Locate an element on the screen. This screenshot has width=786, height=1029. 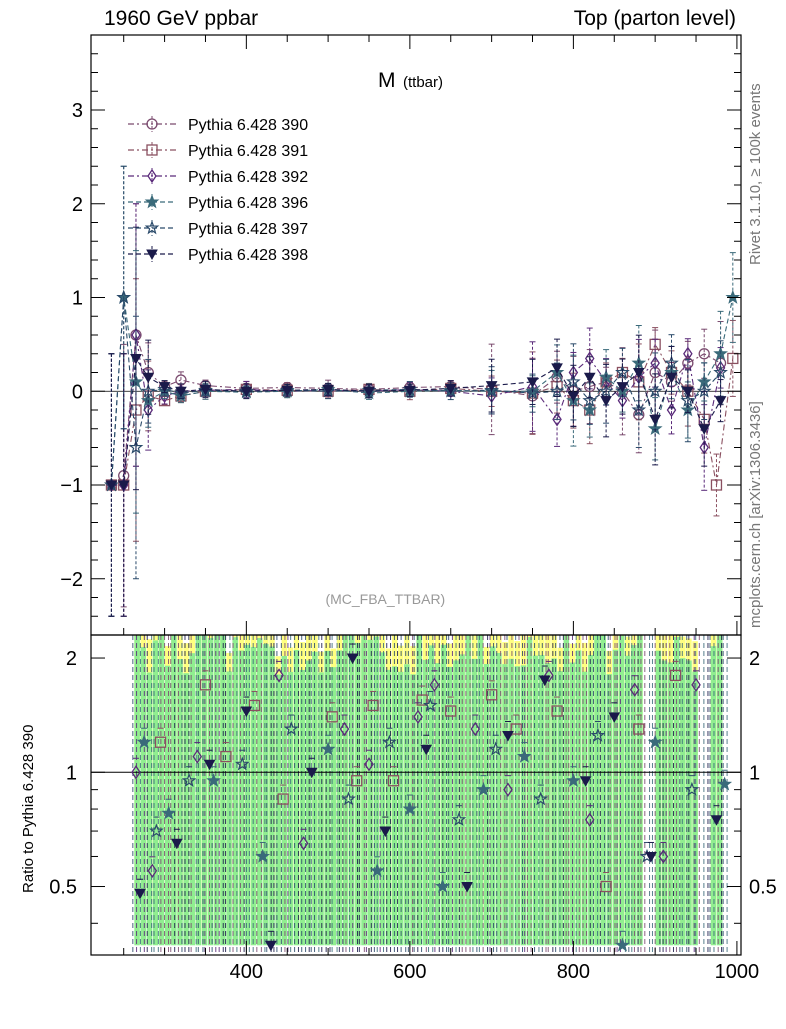
legend-label: Pythia 6.428 396 is located at coordinates (248, 203).